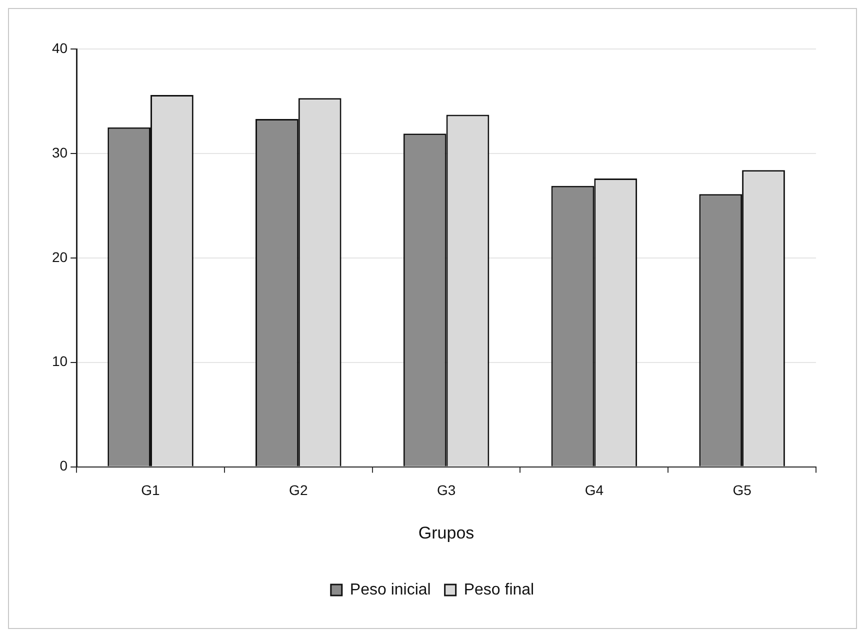 The height and width of the screenshot is (637, 865). What do you see at coordinates (60, 152) in the screenshot?
I see `y-tick-label: 30` at bounding box center [60, 152].